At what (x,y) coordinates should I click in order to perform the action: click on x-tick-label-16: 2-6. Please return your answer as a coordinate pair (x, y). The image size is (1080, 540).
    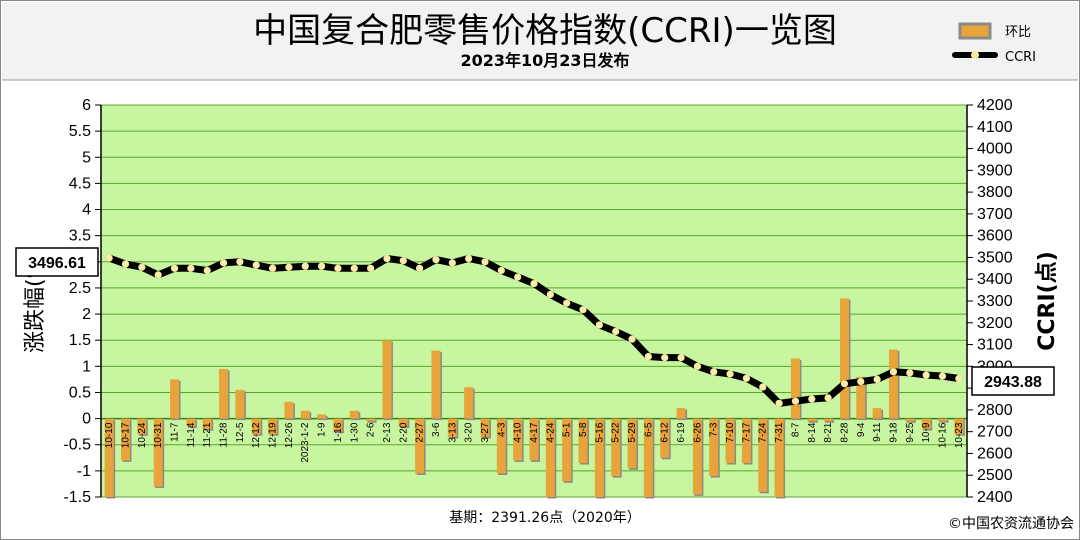
    Looking at the image, I should click on (371, 429).